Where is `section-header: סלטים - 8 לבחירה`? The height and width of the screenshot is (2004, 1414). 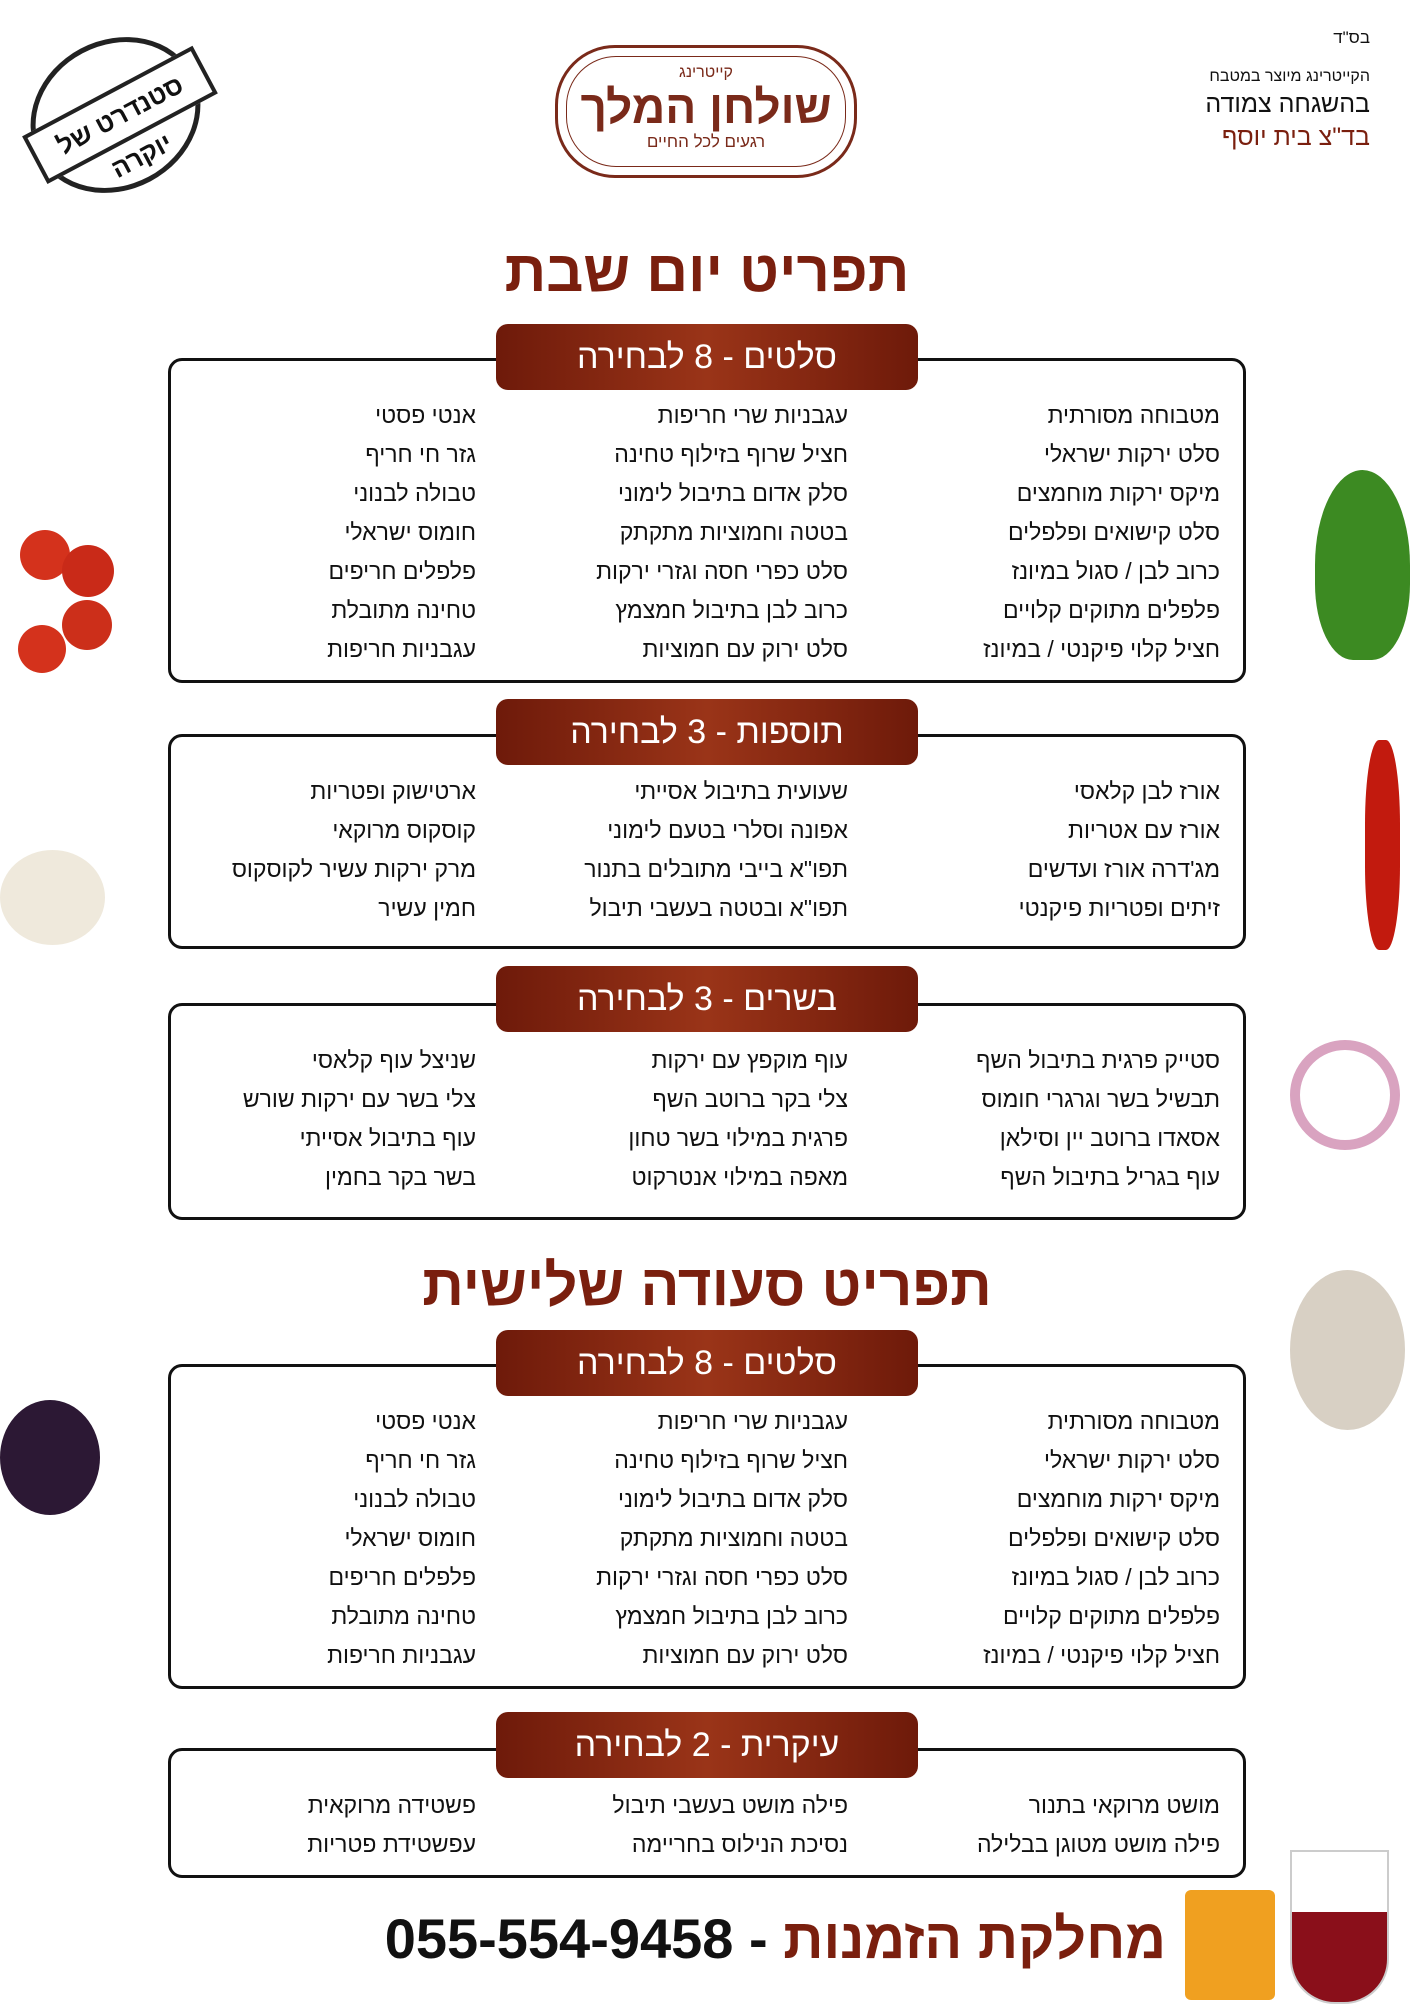
section-header: סלטים - 8 לבחירה is located at coordinates (707, 357).